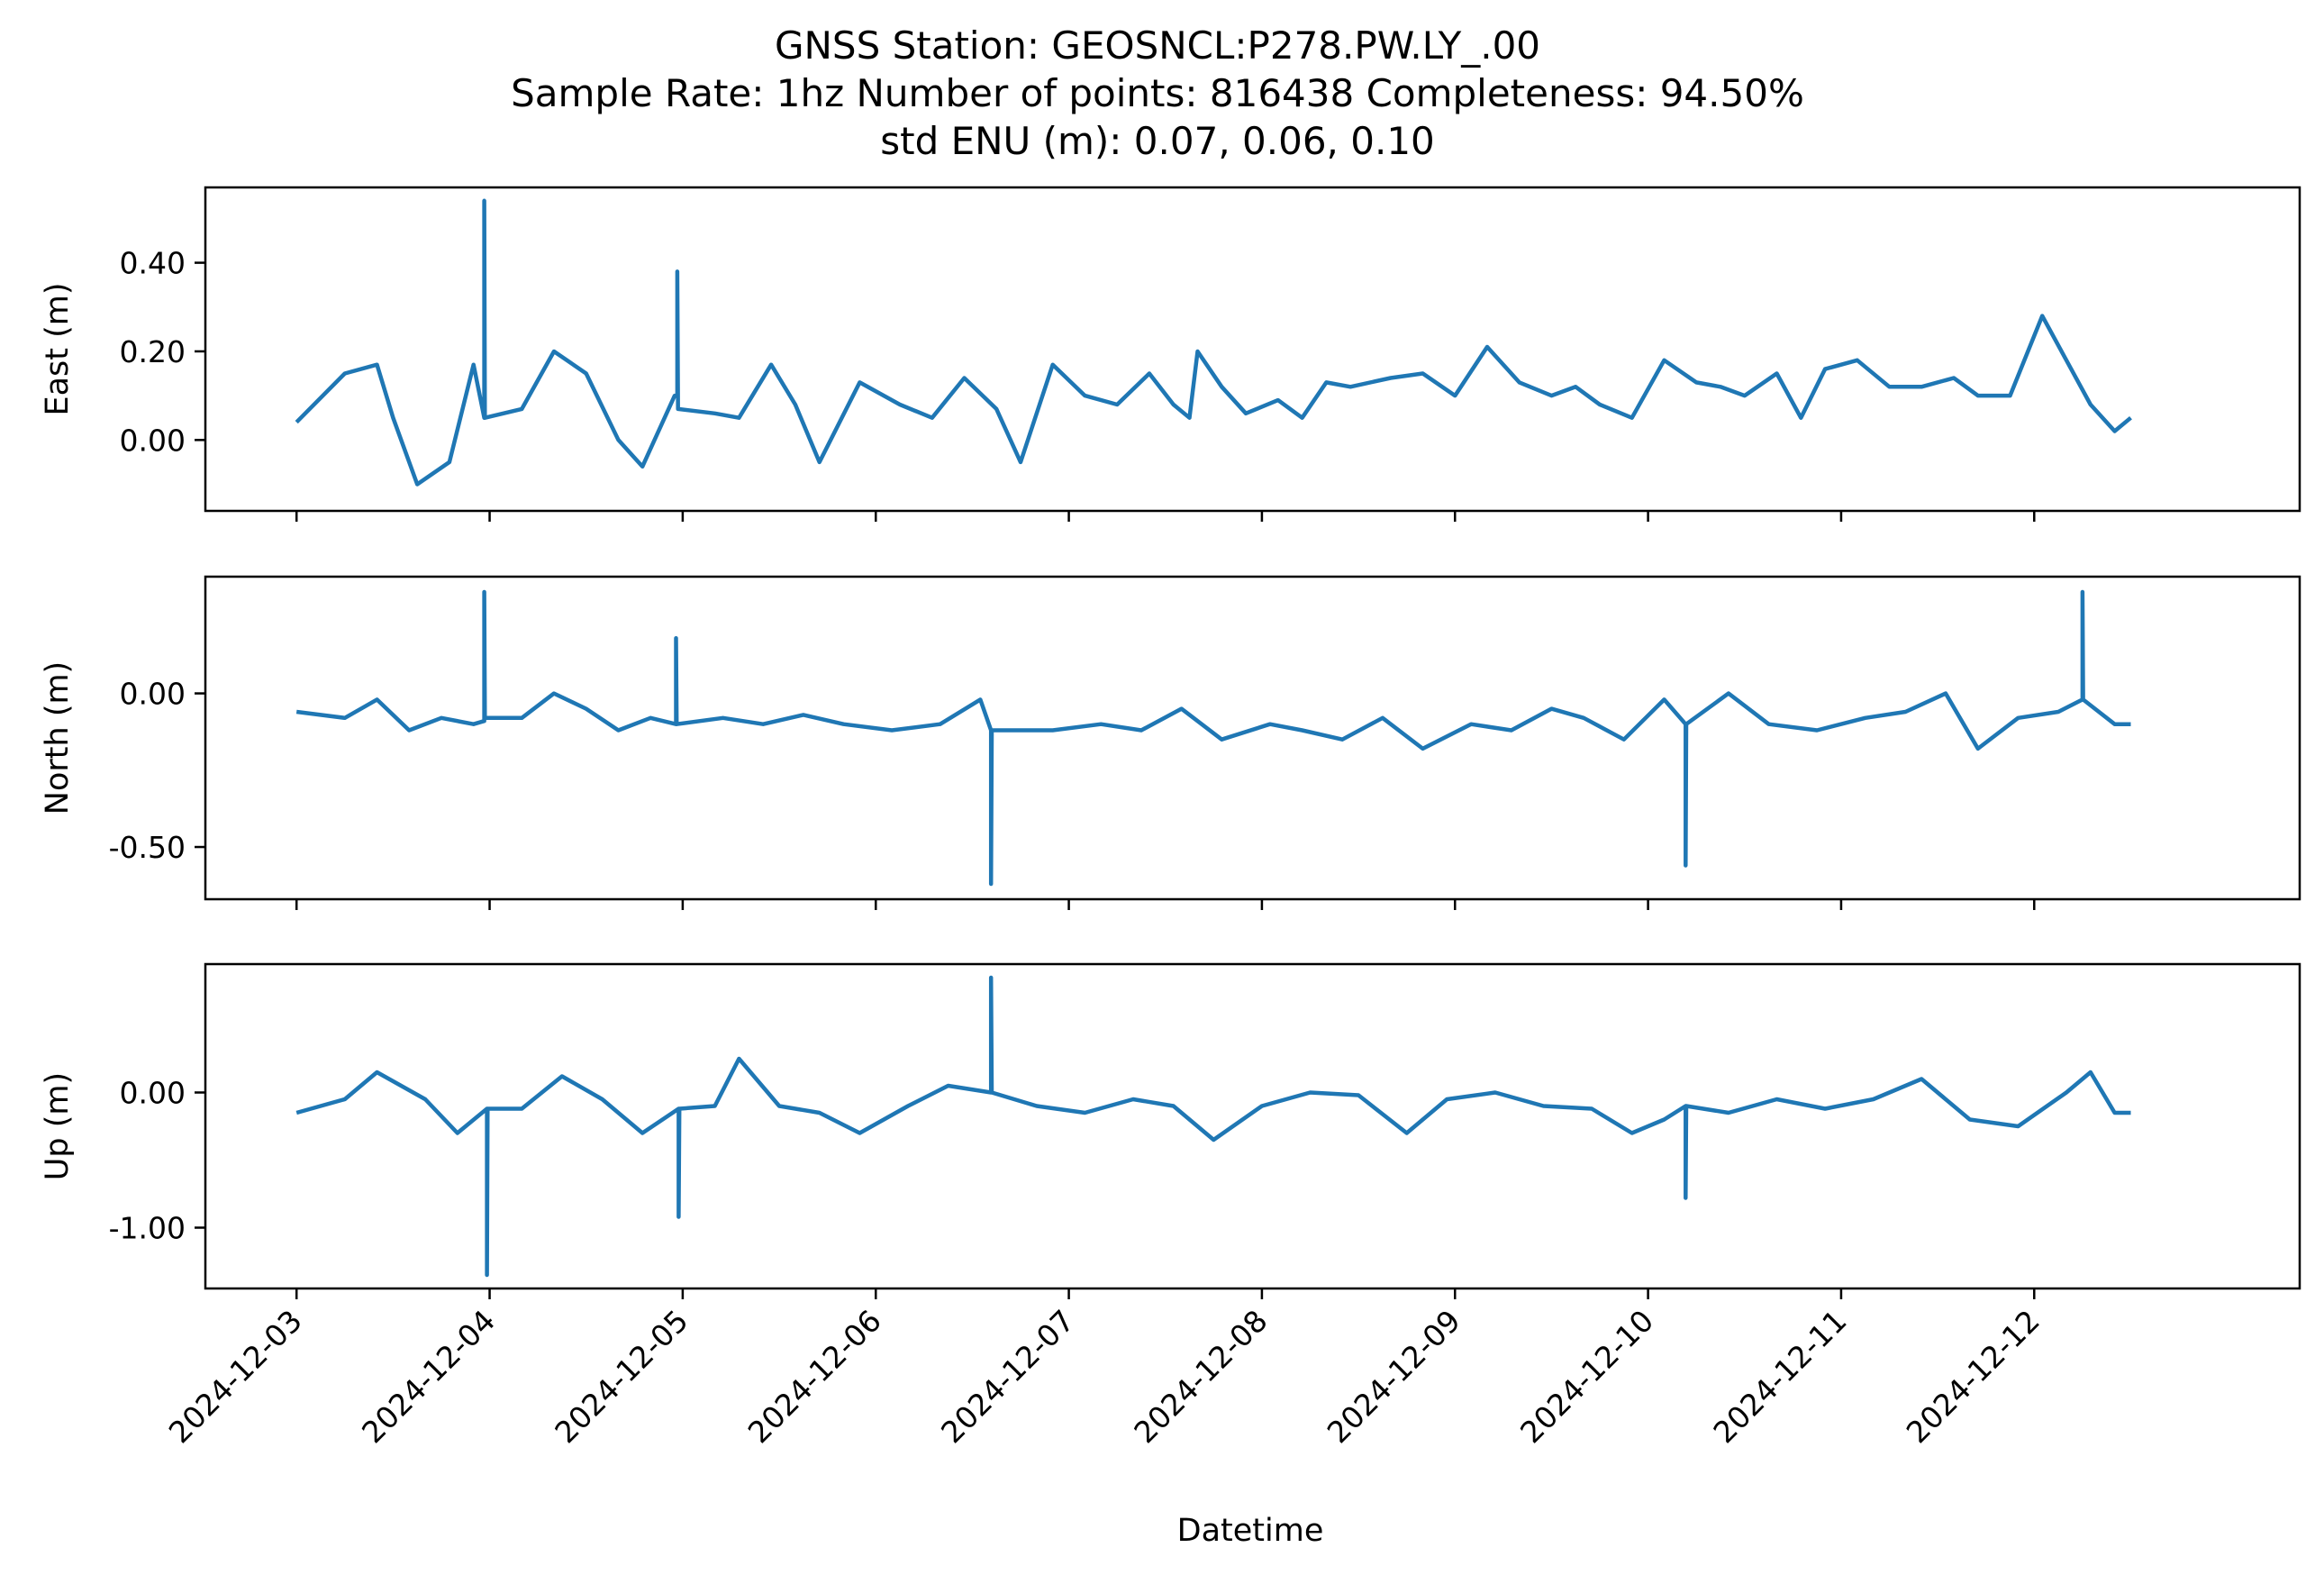 This screenshot has height=1575, width=2324. I want to click on x-tick-label-0: 2024-12-03, so click(235, 1376).